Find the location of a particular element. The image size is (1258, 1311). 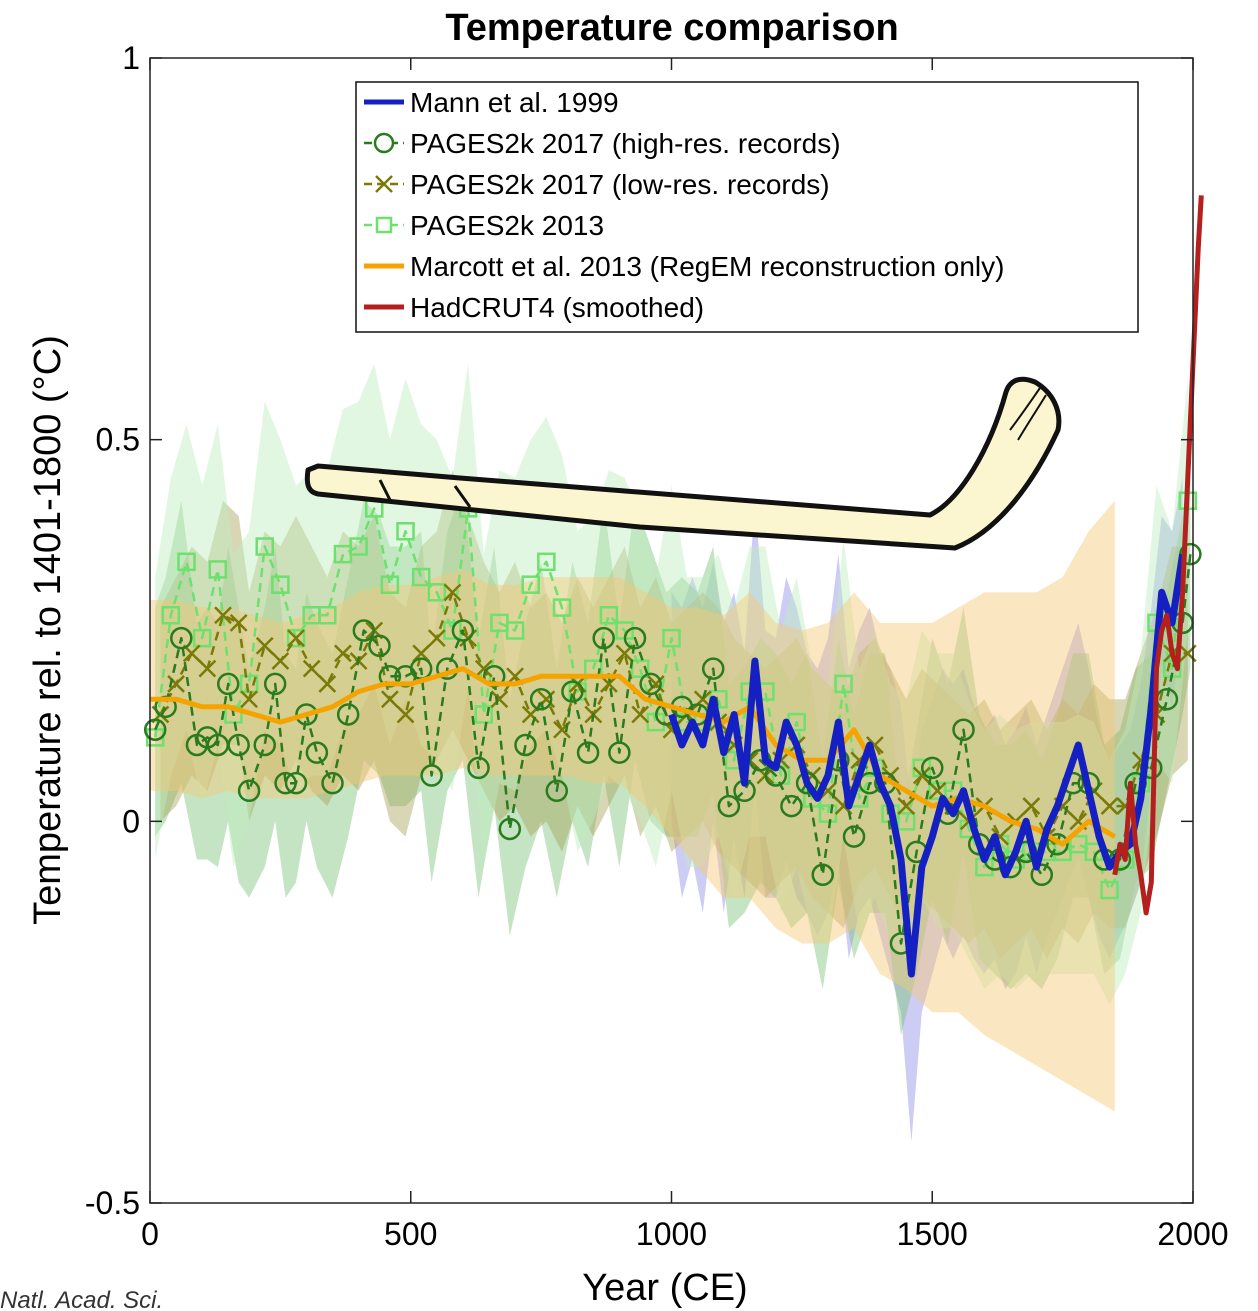

y-tick-label: 1 is located at coordinates (131, 58).